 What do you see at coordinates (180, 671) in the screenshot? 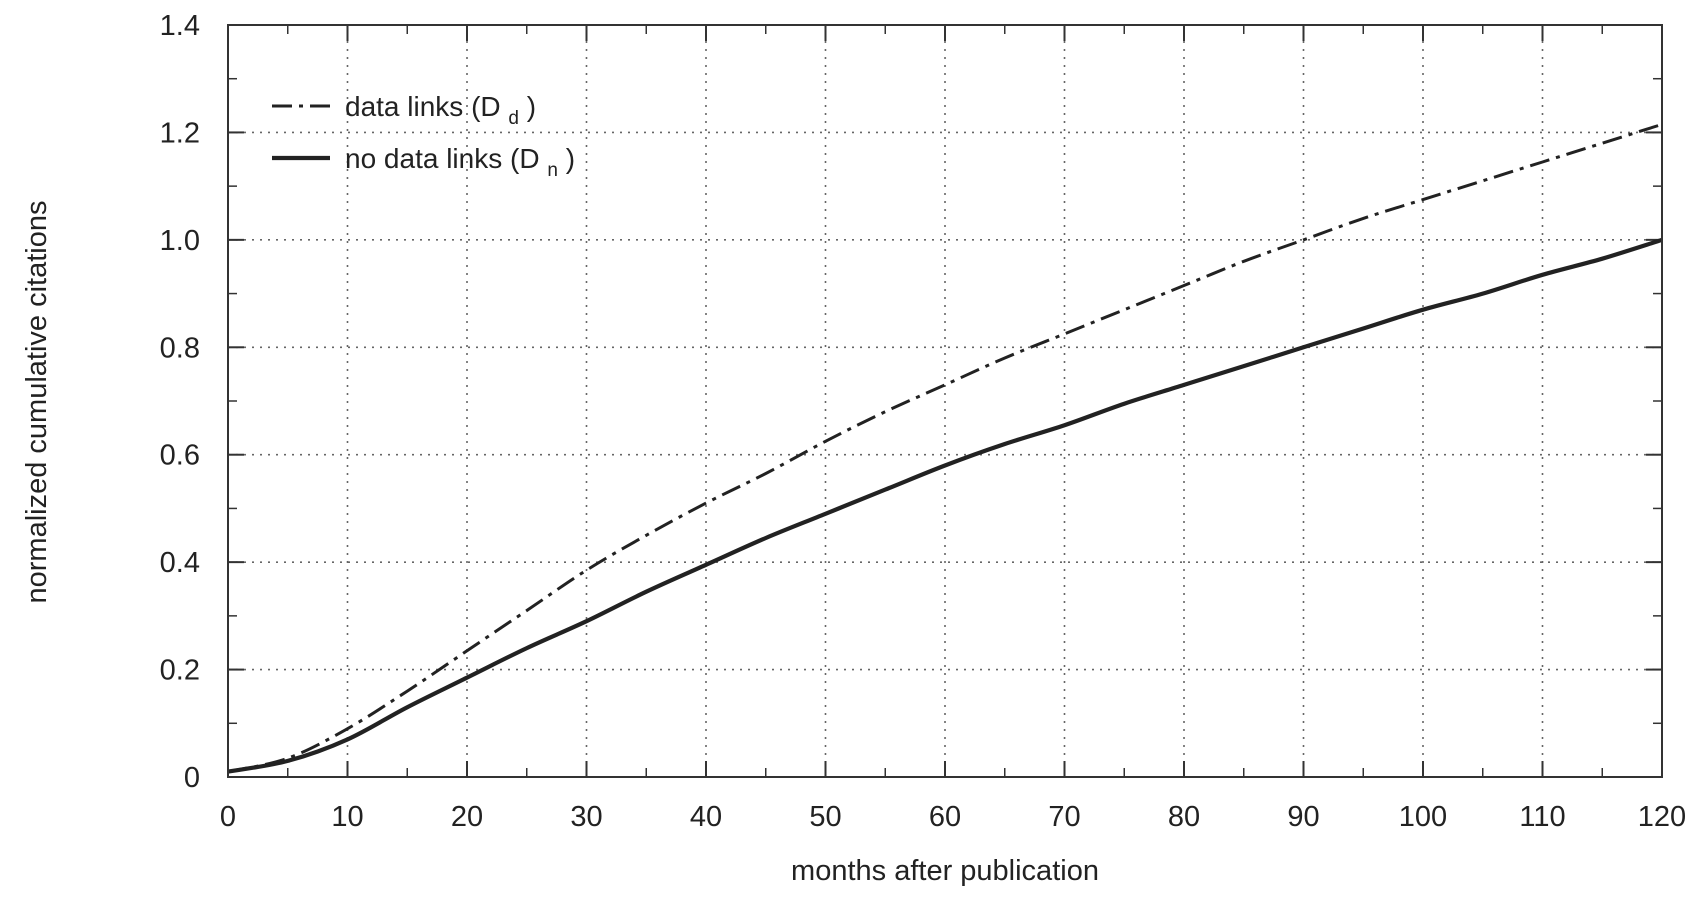
I see `y-tick-label: 0.2` at bounding box center [180, 671].